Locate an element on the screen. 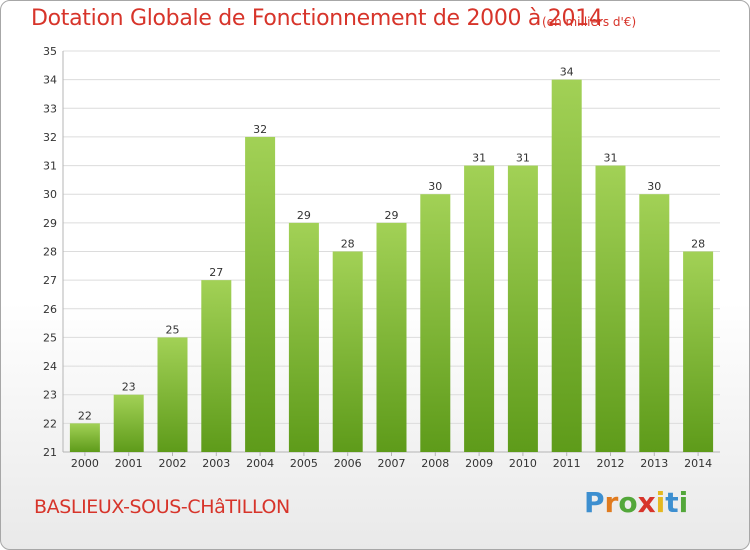  data-label: 25 is located at coordinates (173, 329).